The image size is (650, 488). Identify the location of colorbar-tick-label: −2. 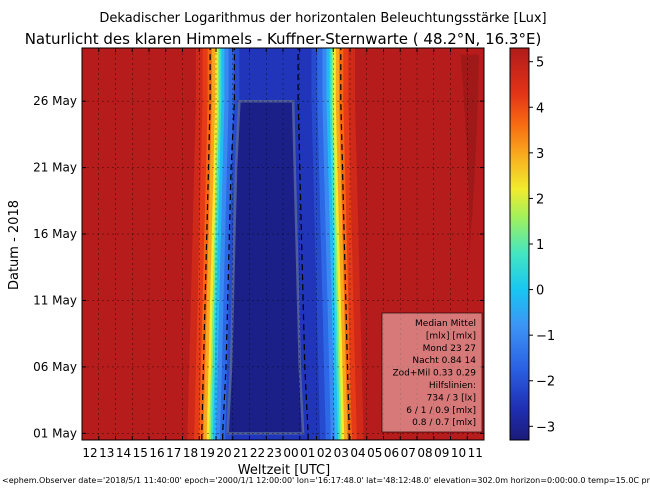
(545, 382).